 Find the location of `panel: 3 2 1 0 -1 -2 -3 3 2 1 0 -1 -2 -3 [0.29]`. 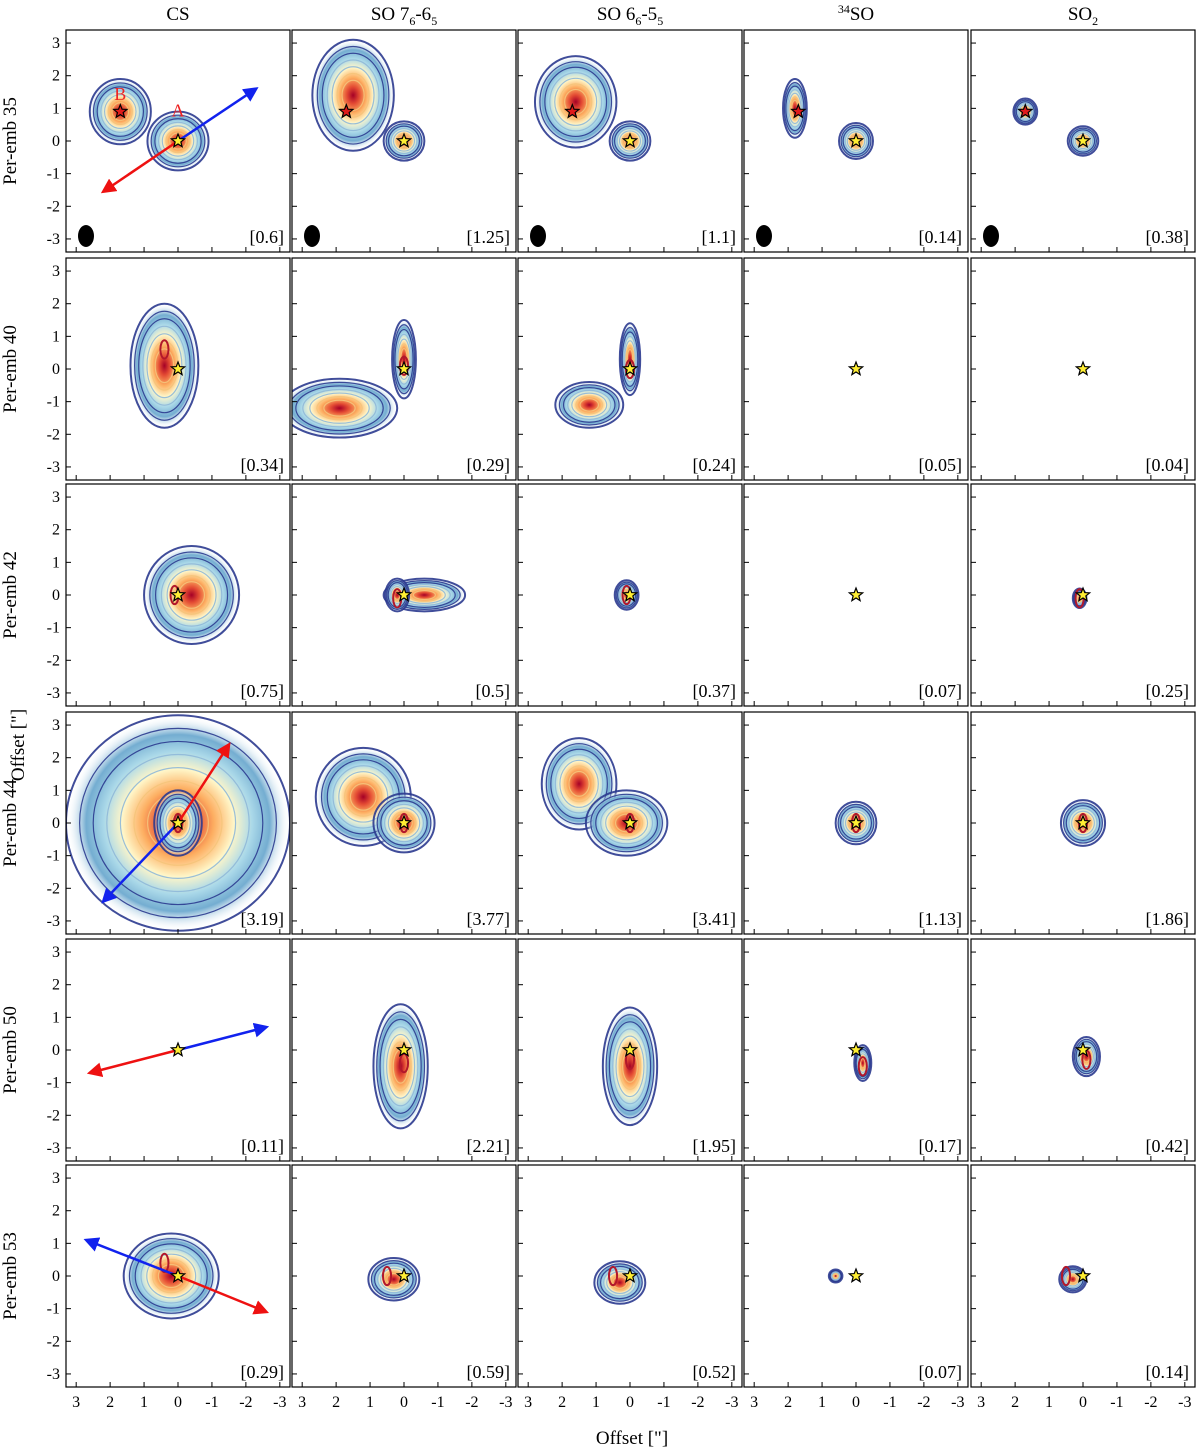

panel: 3 2 1 0 -1 -2 -3 3 2 1 0 -1 -2 -3 [0.29] is located at coordinates (169, 1287).